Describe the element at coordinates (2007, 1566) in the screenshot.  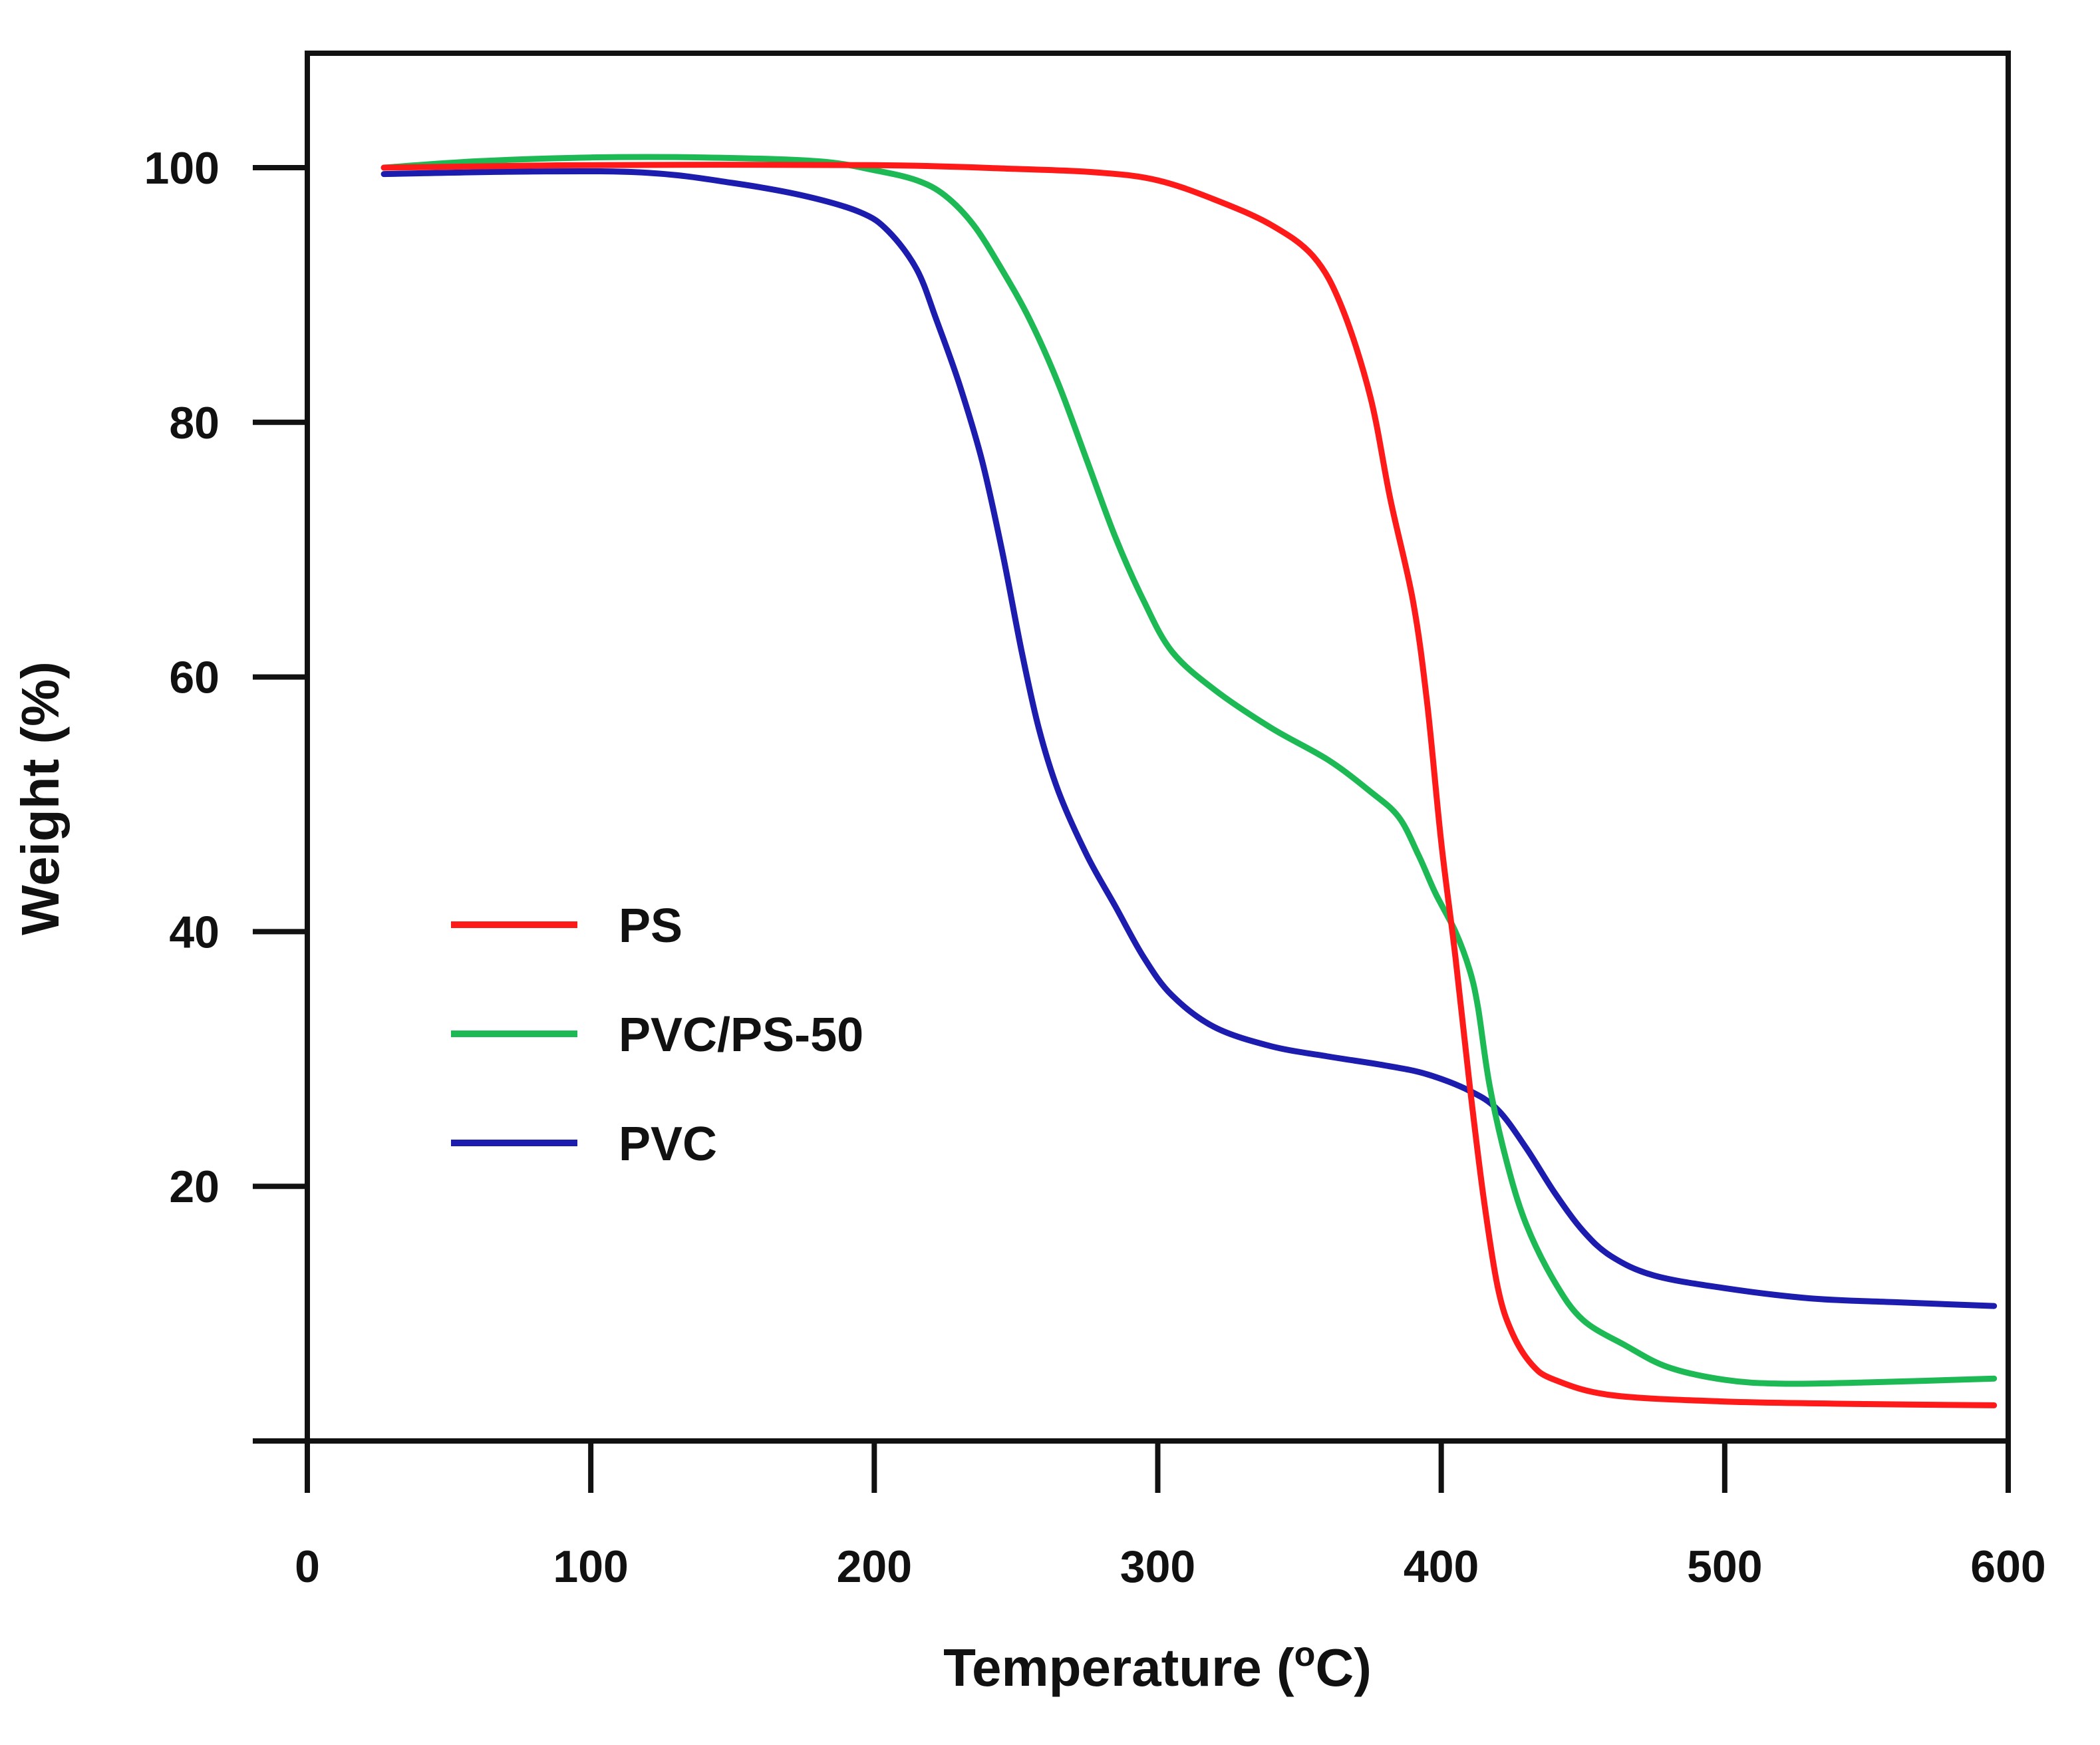
I see `x-tick-label: 600` at that location.